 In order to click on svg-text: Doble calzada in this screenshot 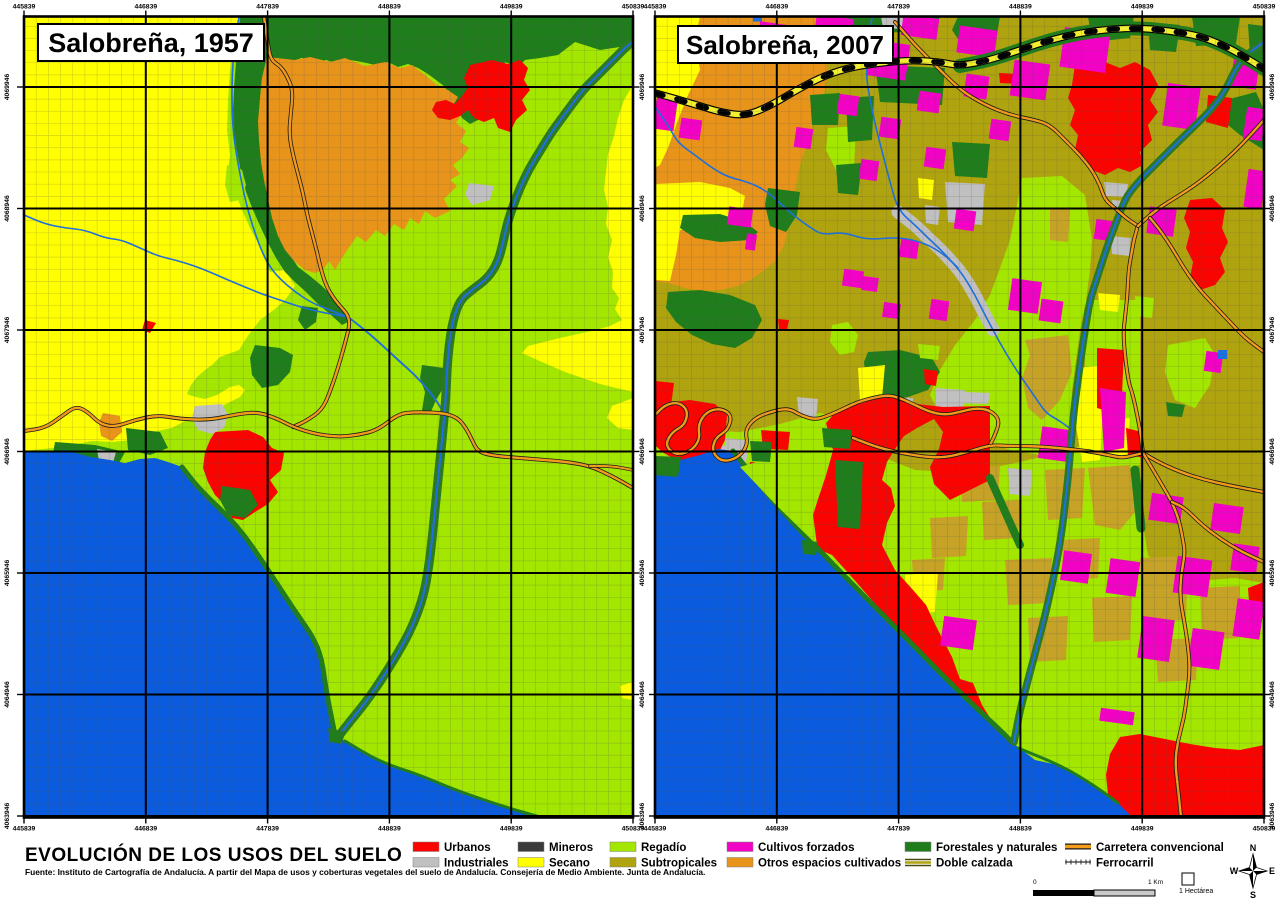, I will do `click(974, 864)`.